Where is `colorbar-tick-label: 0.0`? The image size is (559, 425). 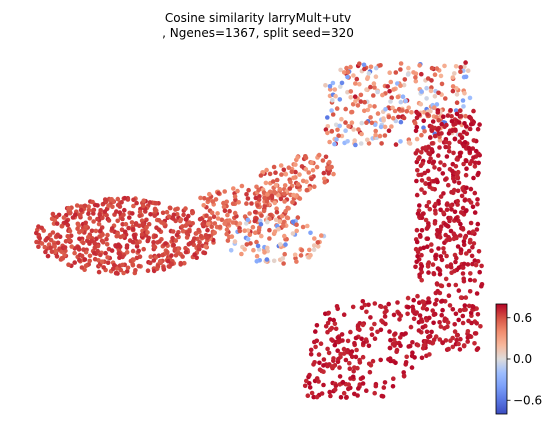 colorbar-tick-label: 0.0 is located at coordinates (522, 359).